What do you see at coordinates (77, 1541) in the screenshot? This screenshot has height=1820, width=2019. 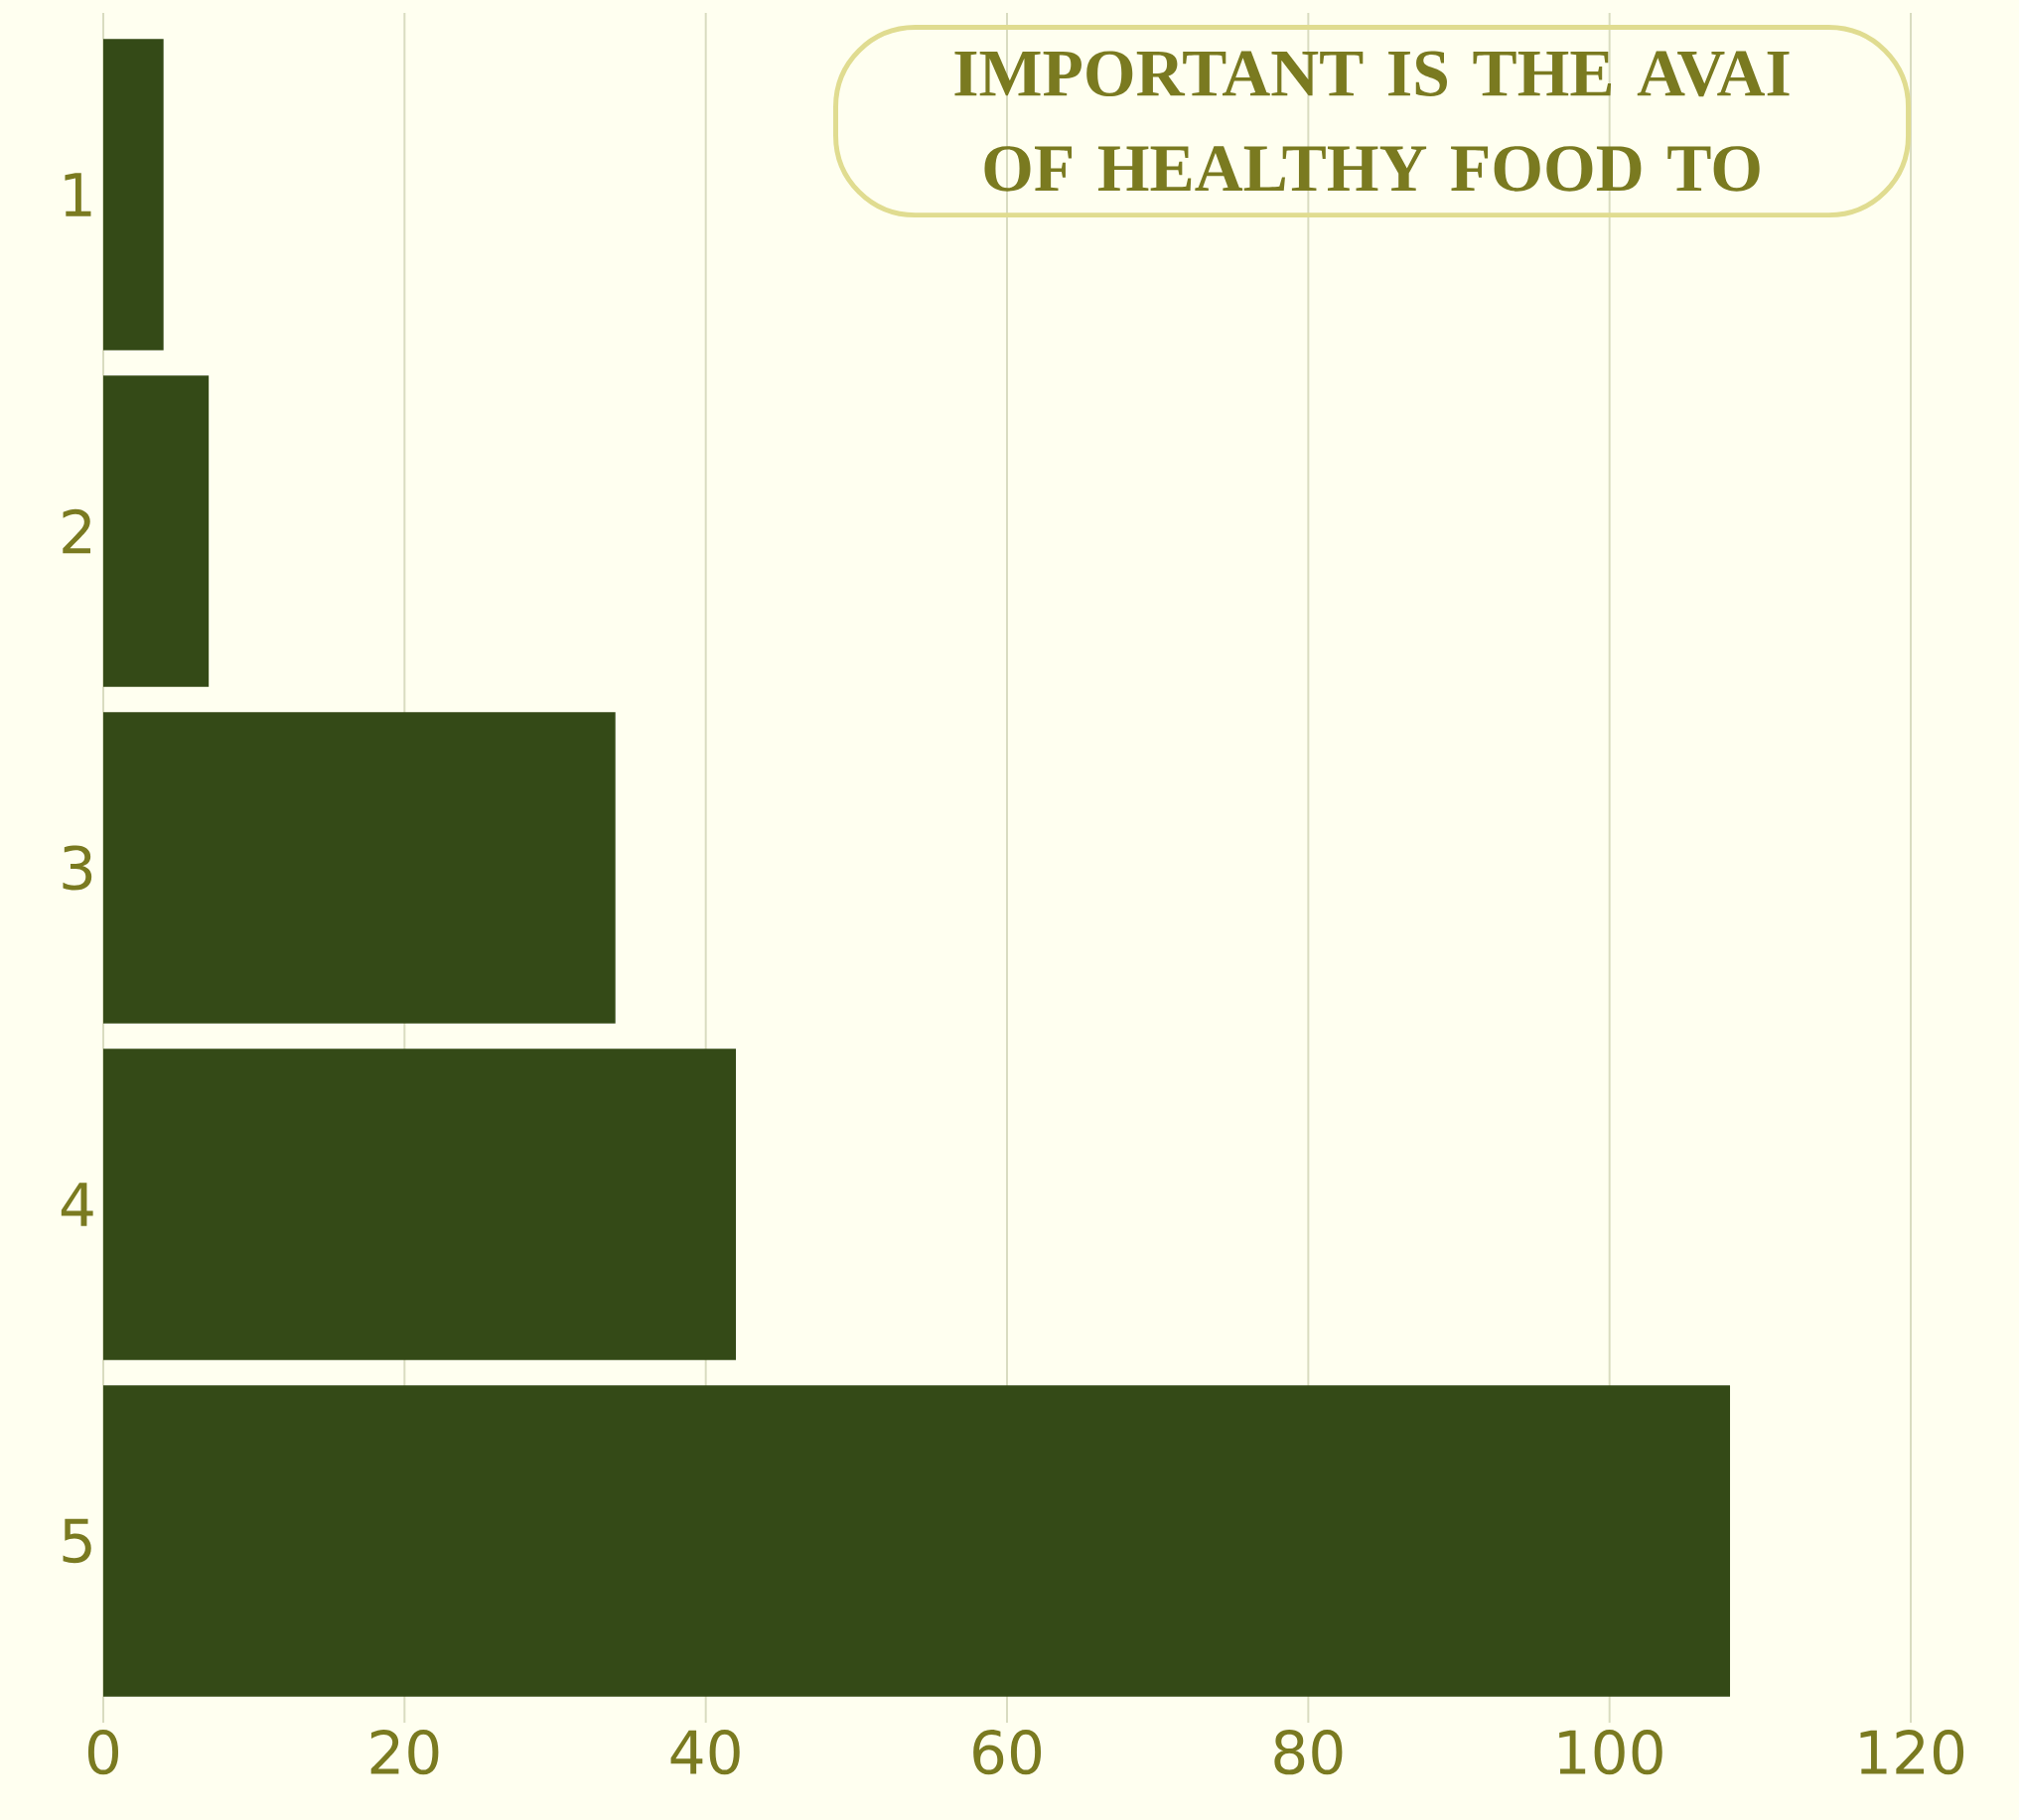 I see `y-tick-label: 5` at bounding box center [77, 1541].